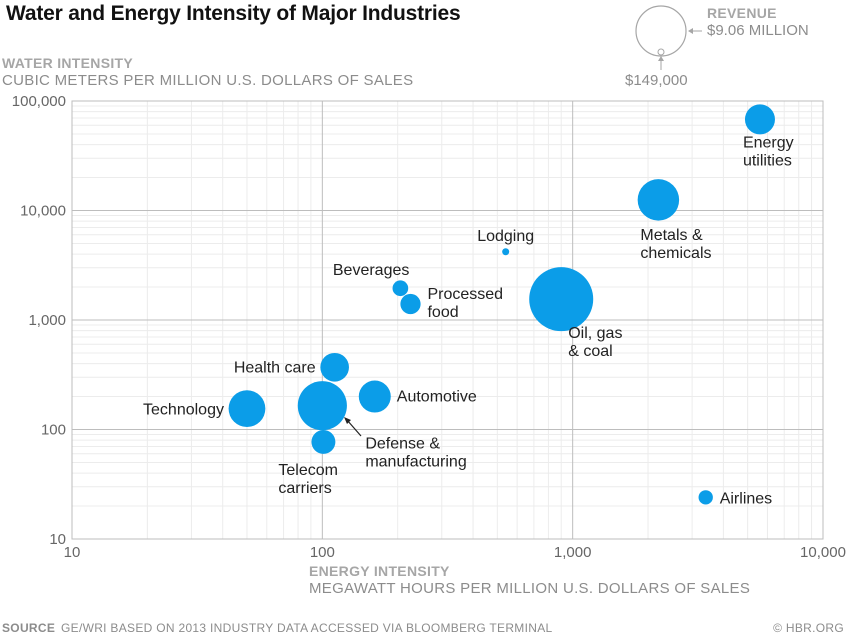 This screenshot has height=639, width=850. I want to click on y-axis-title: WATER INTENSITY, so click(68, 63).